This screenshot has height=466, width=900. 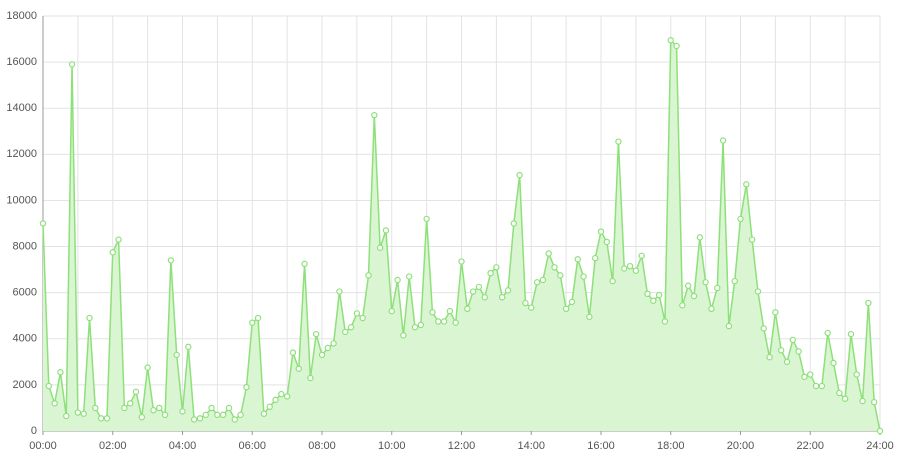 I want to click on y-tick-label: 12000, so click(x=21, y=154).